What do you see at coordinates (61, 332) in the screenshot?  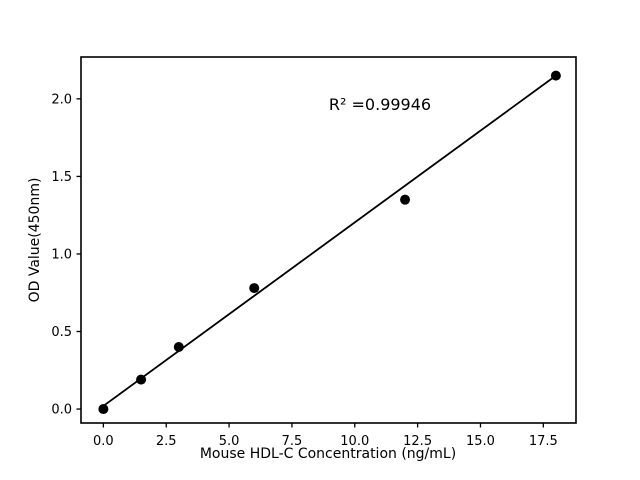 I see `y-tick-label: 0.5` at bounding box center [61, 332].